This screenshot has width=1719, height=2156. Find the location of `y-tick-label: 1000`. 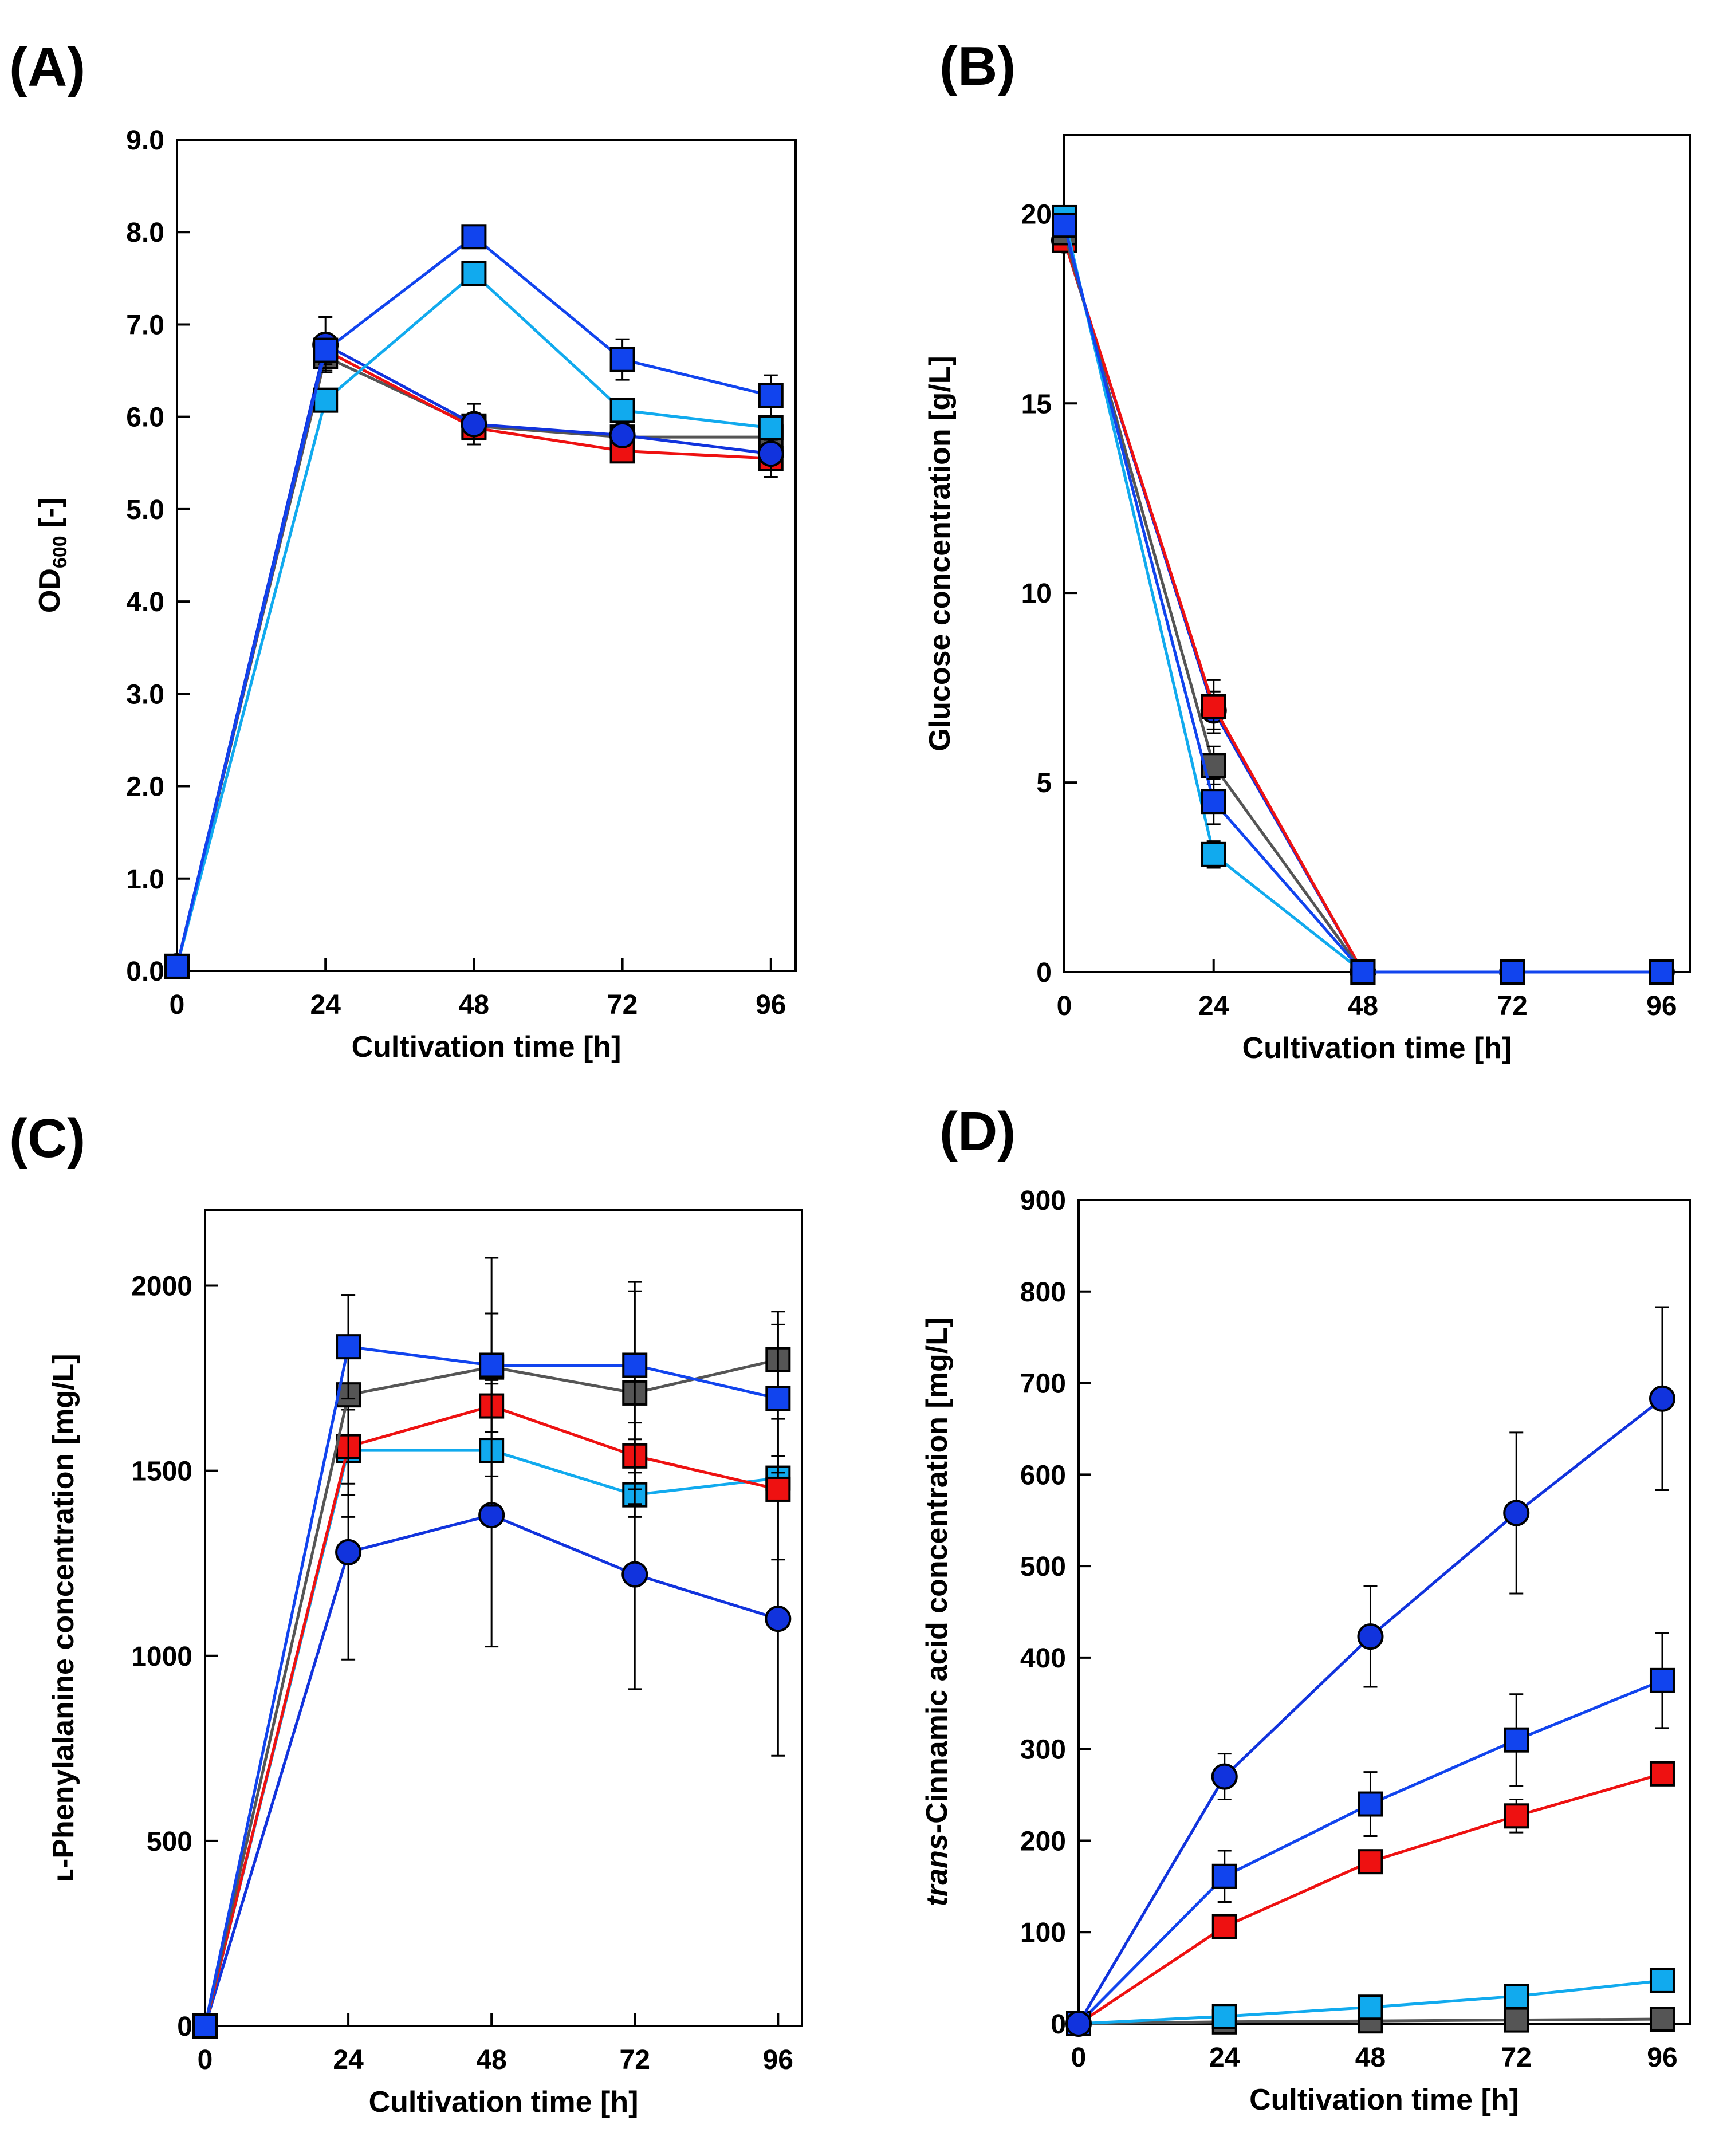

y-tick-label: 1000 is located at coordinates (161, 1657).